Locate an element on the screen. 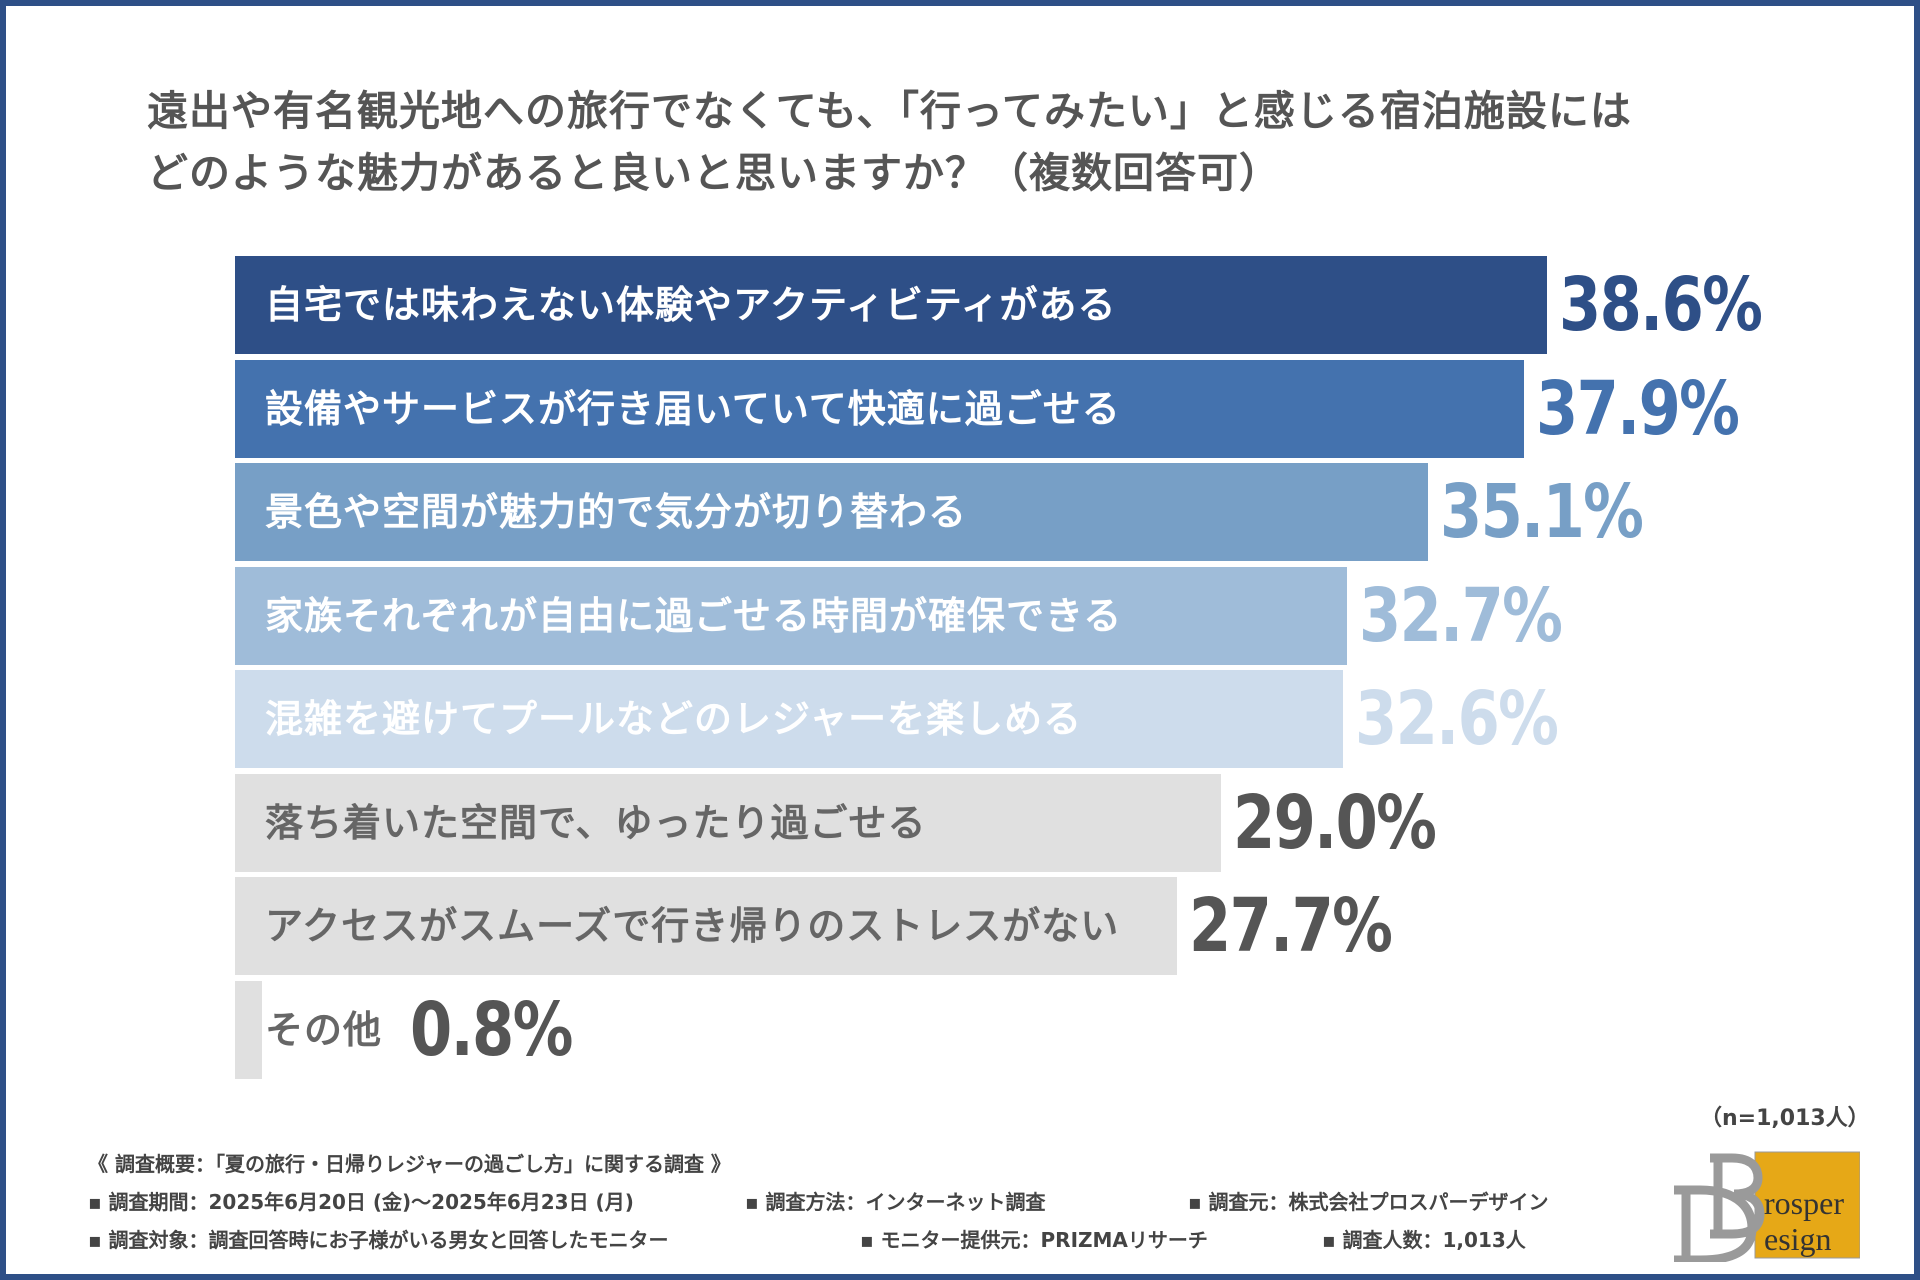 This screenshot has height=1280, width=1920. logo-letter-b-shape is located at coordinates (1737, 1196).